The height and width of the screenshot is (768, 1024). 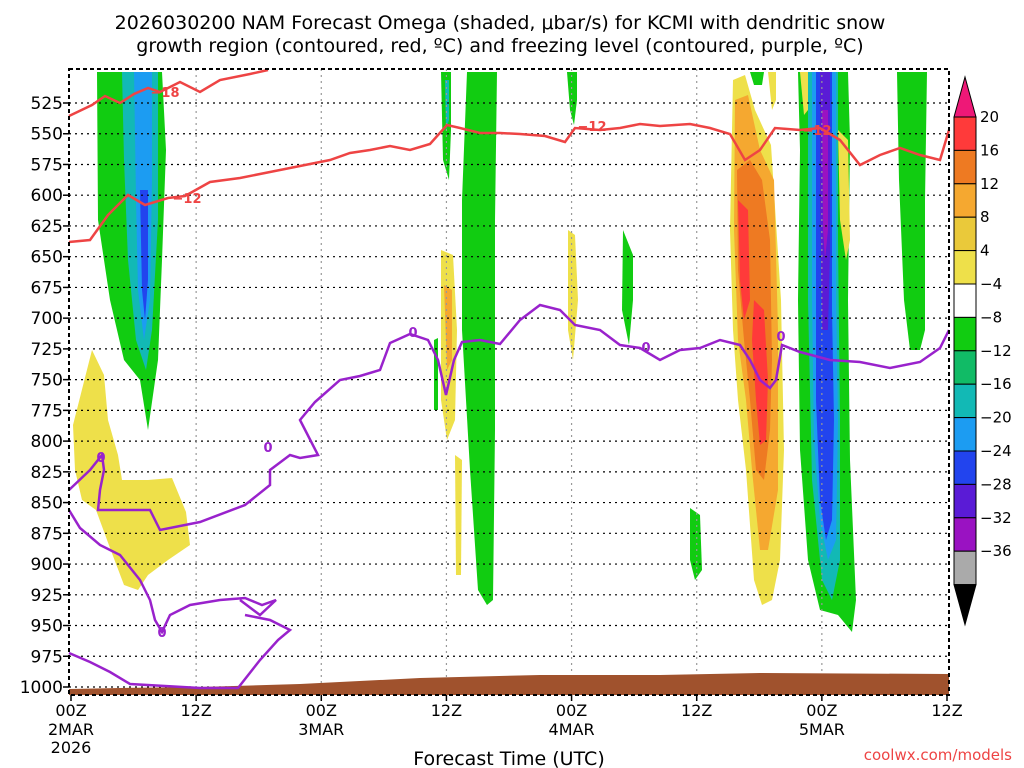 What do you see at coordinates (47, 657) in the screenshot?
I see `y-tick-label: 975` at bounding box center [47, 657].